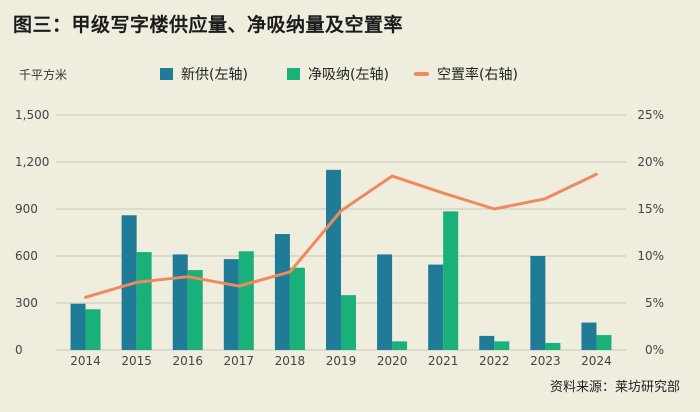 Image resolution: width=700 pixels, height=412 pixels. I want to click on y2-tick-label: 5%, so click(654, 303).